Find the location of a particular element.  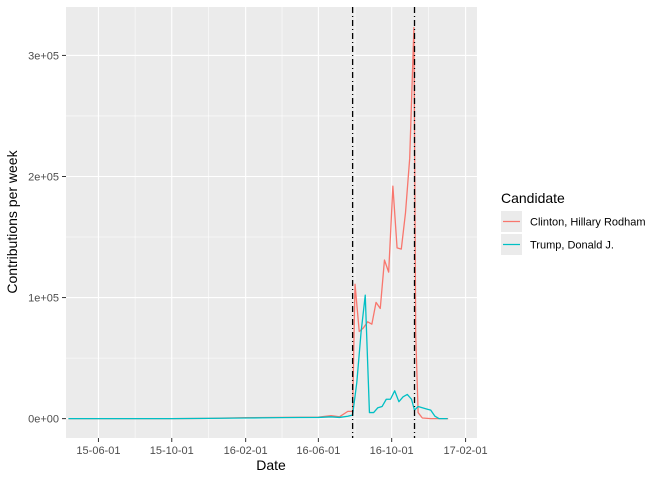

legend-title: Candidate is located at coordinates (533, 198).